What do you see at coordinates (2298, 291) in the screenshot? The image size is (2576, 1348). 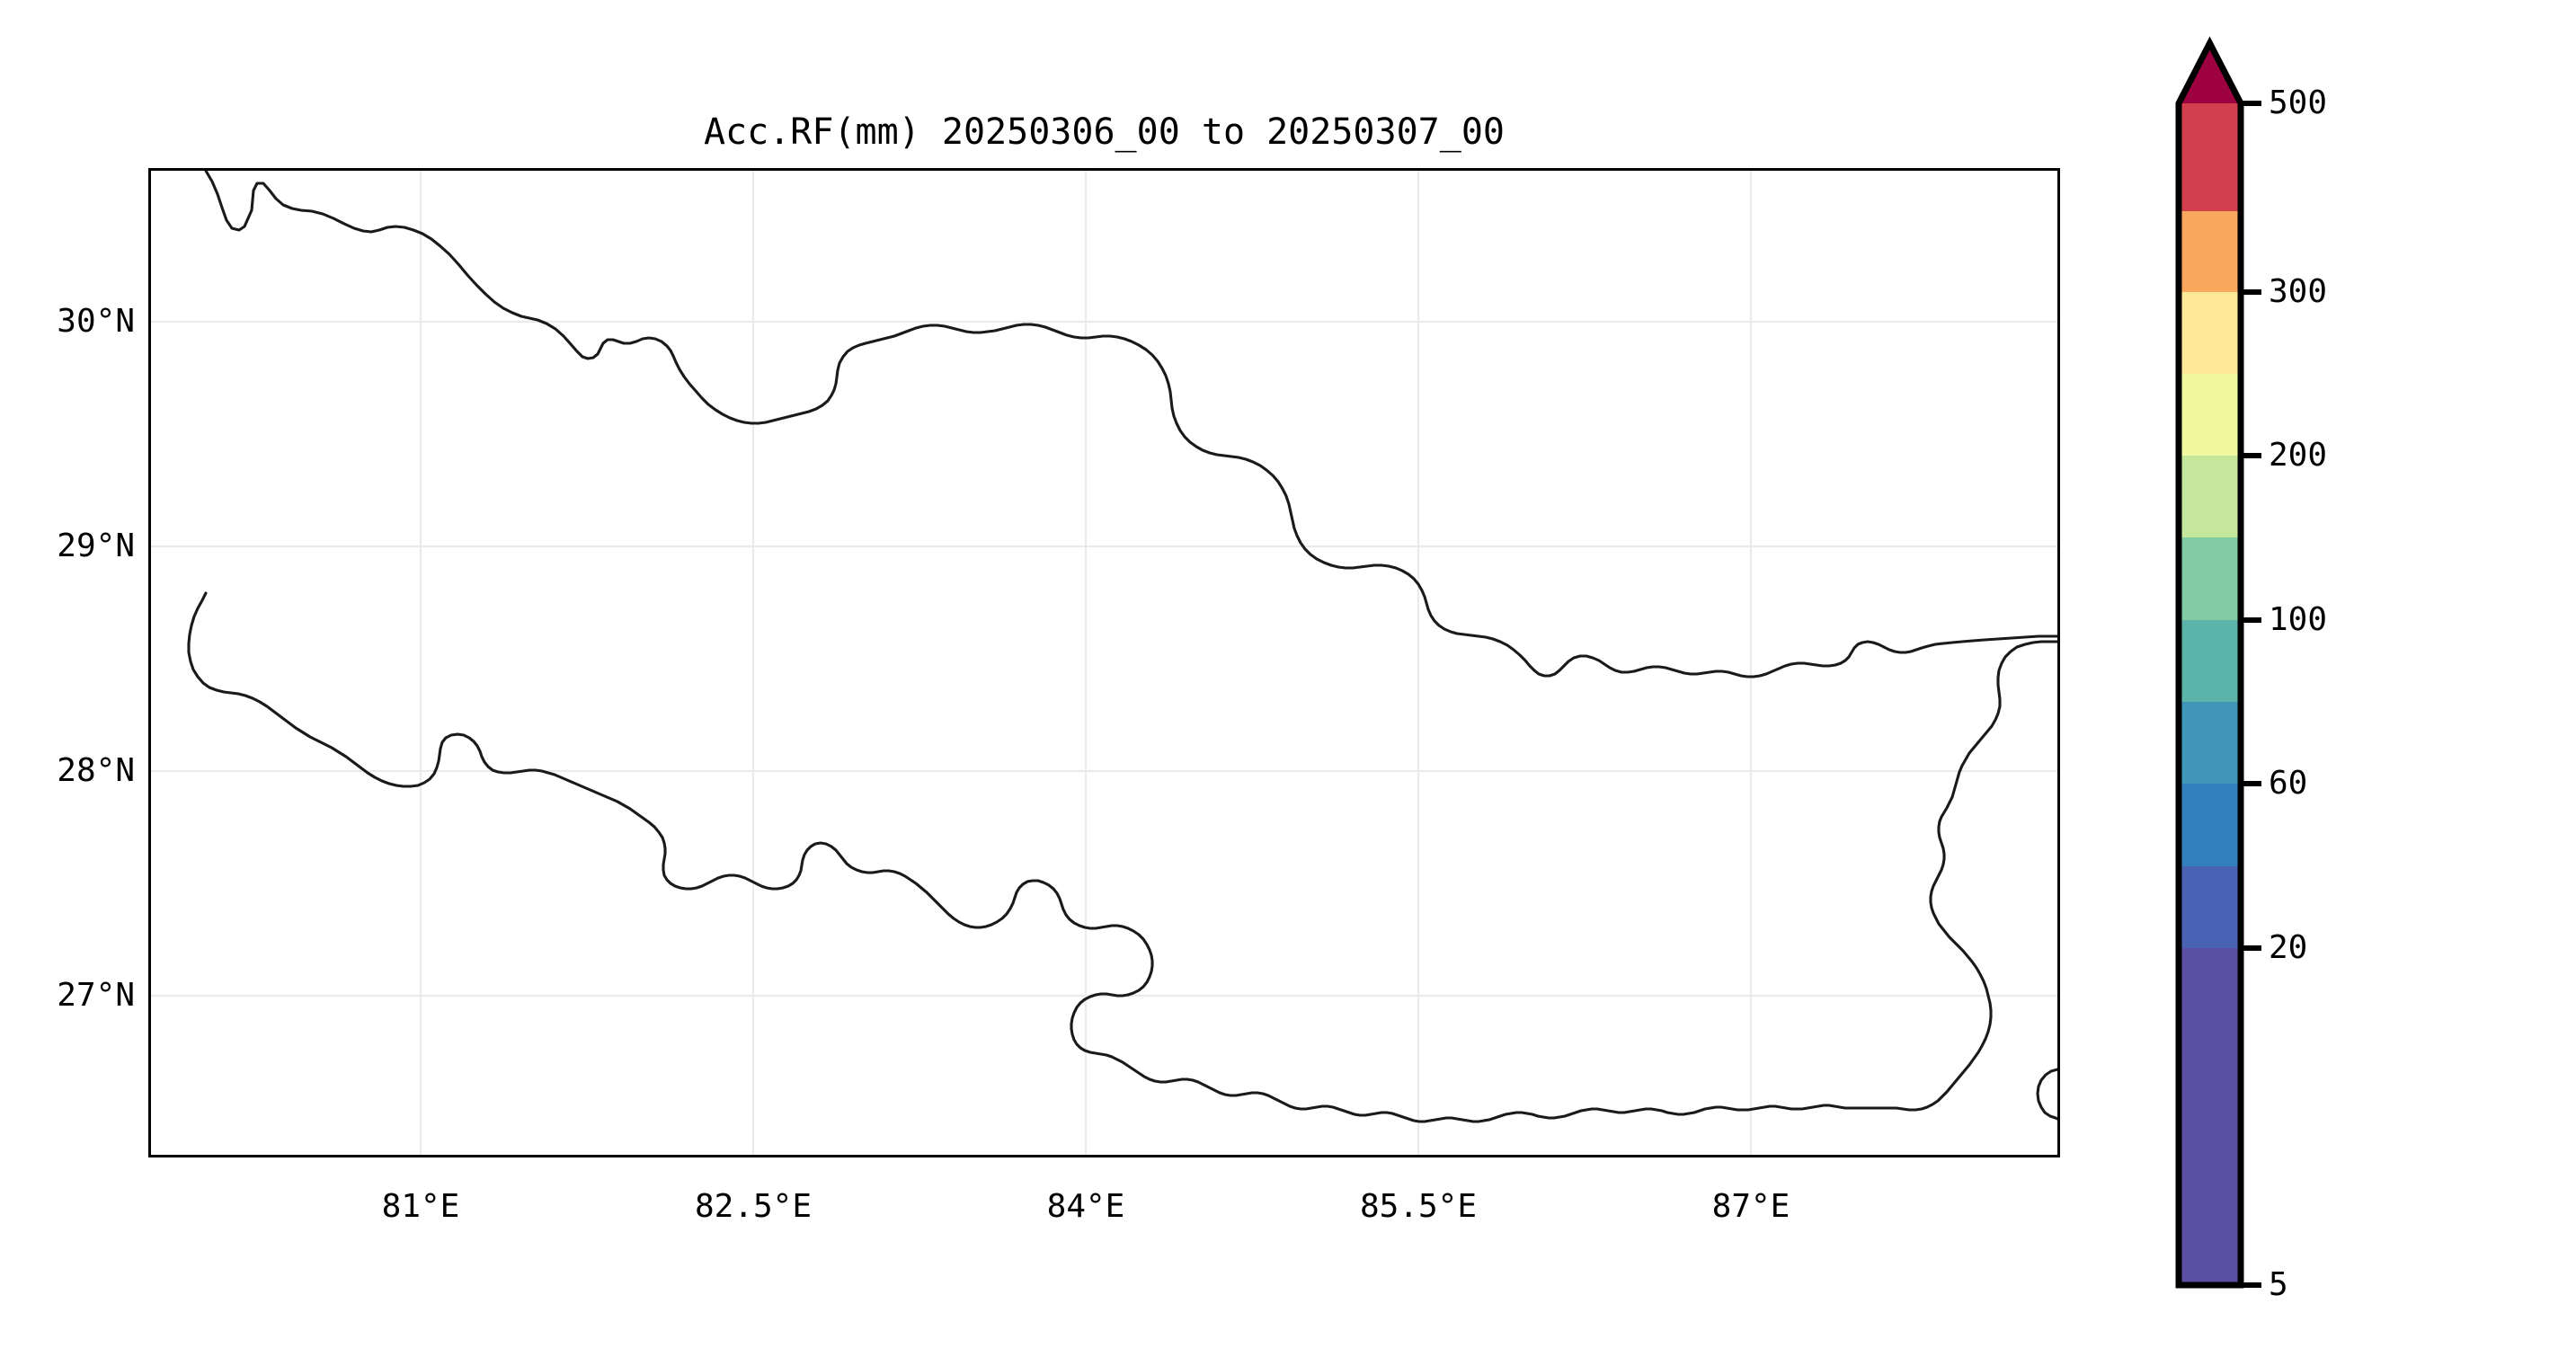 I see `colorbar-ticklabel-300: 300` at bounding box center [2298, 291].